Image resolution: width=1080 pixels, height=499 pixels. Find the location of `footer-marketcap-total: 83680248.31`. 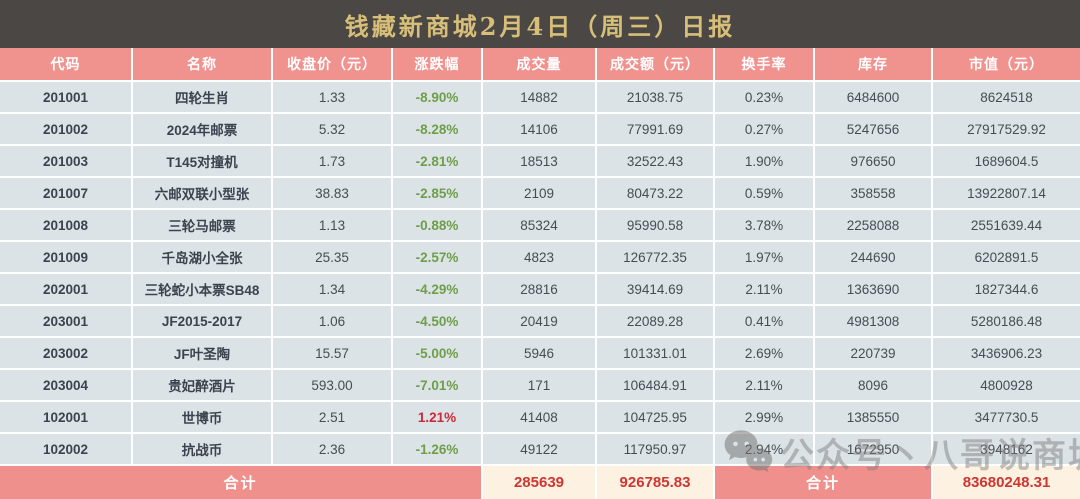

footer-marketcap-total: 83680248.31 is located at coordinates (1006, 482).